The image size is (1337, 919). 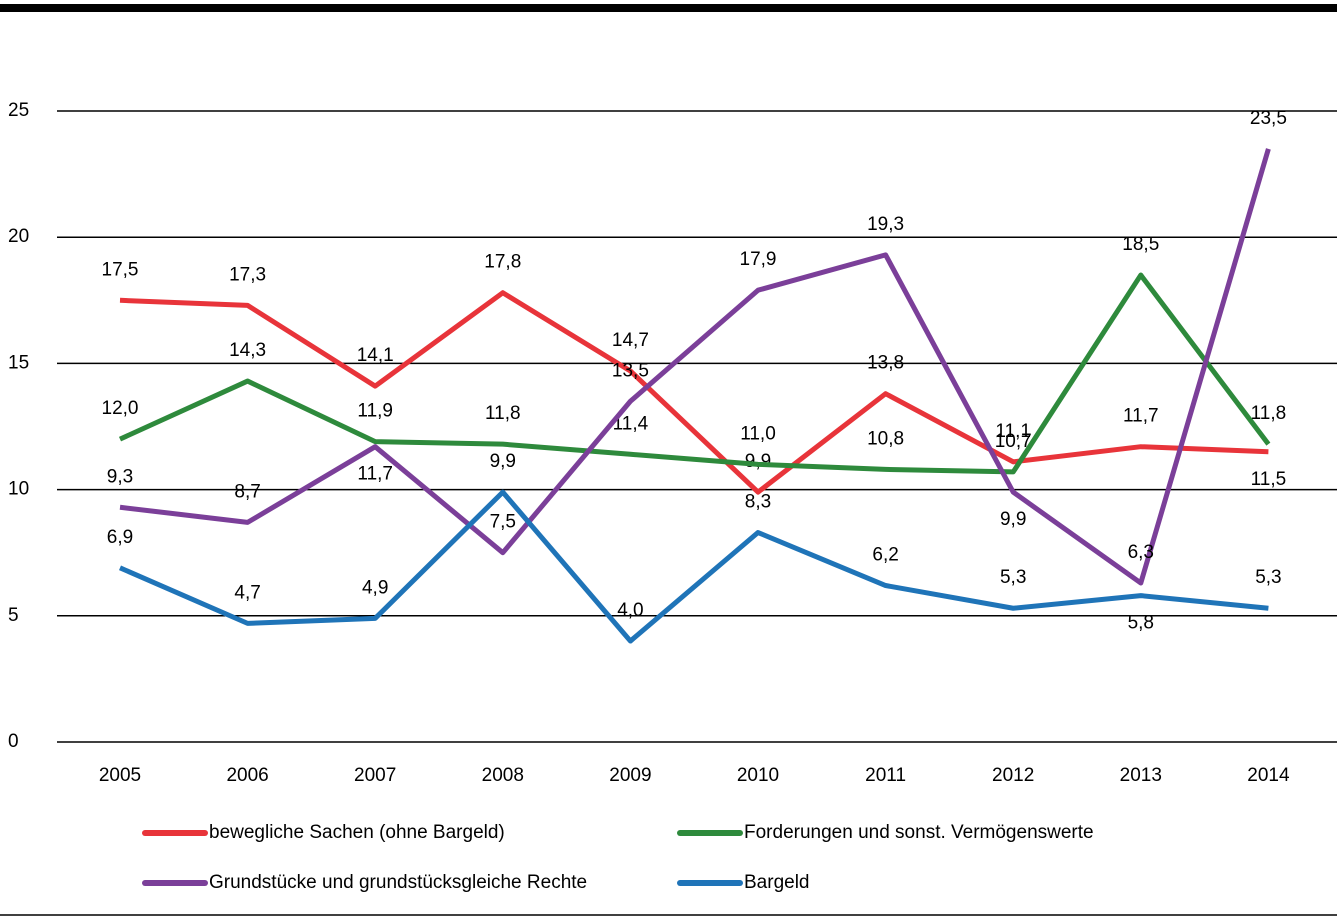 What do you see at coordinates (18, 362) in the screenshot?
I see `y-tick-label: 15` at bounding box center [18, 362].